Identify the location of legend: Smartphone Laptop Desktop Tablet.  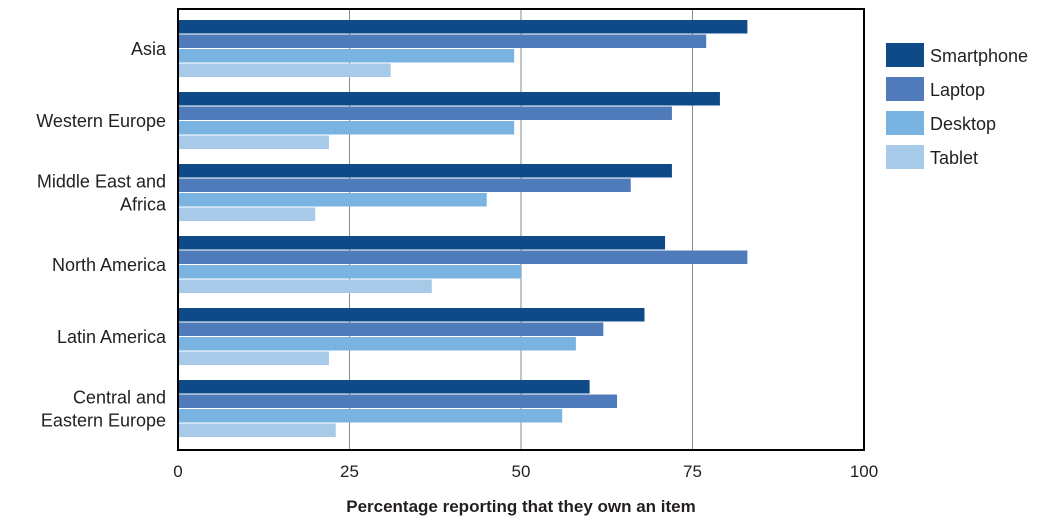
(957, 106).